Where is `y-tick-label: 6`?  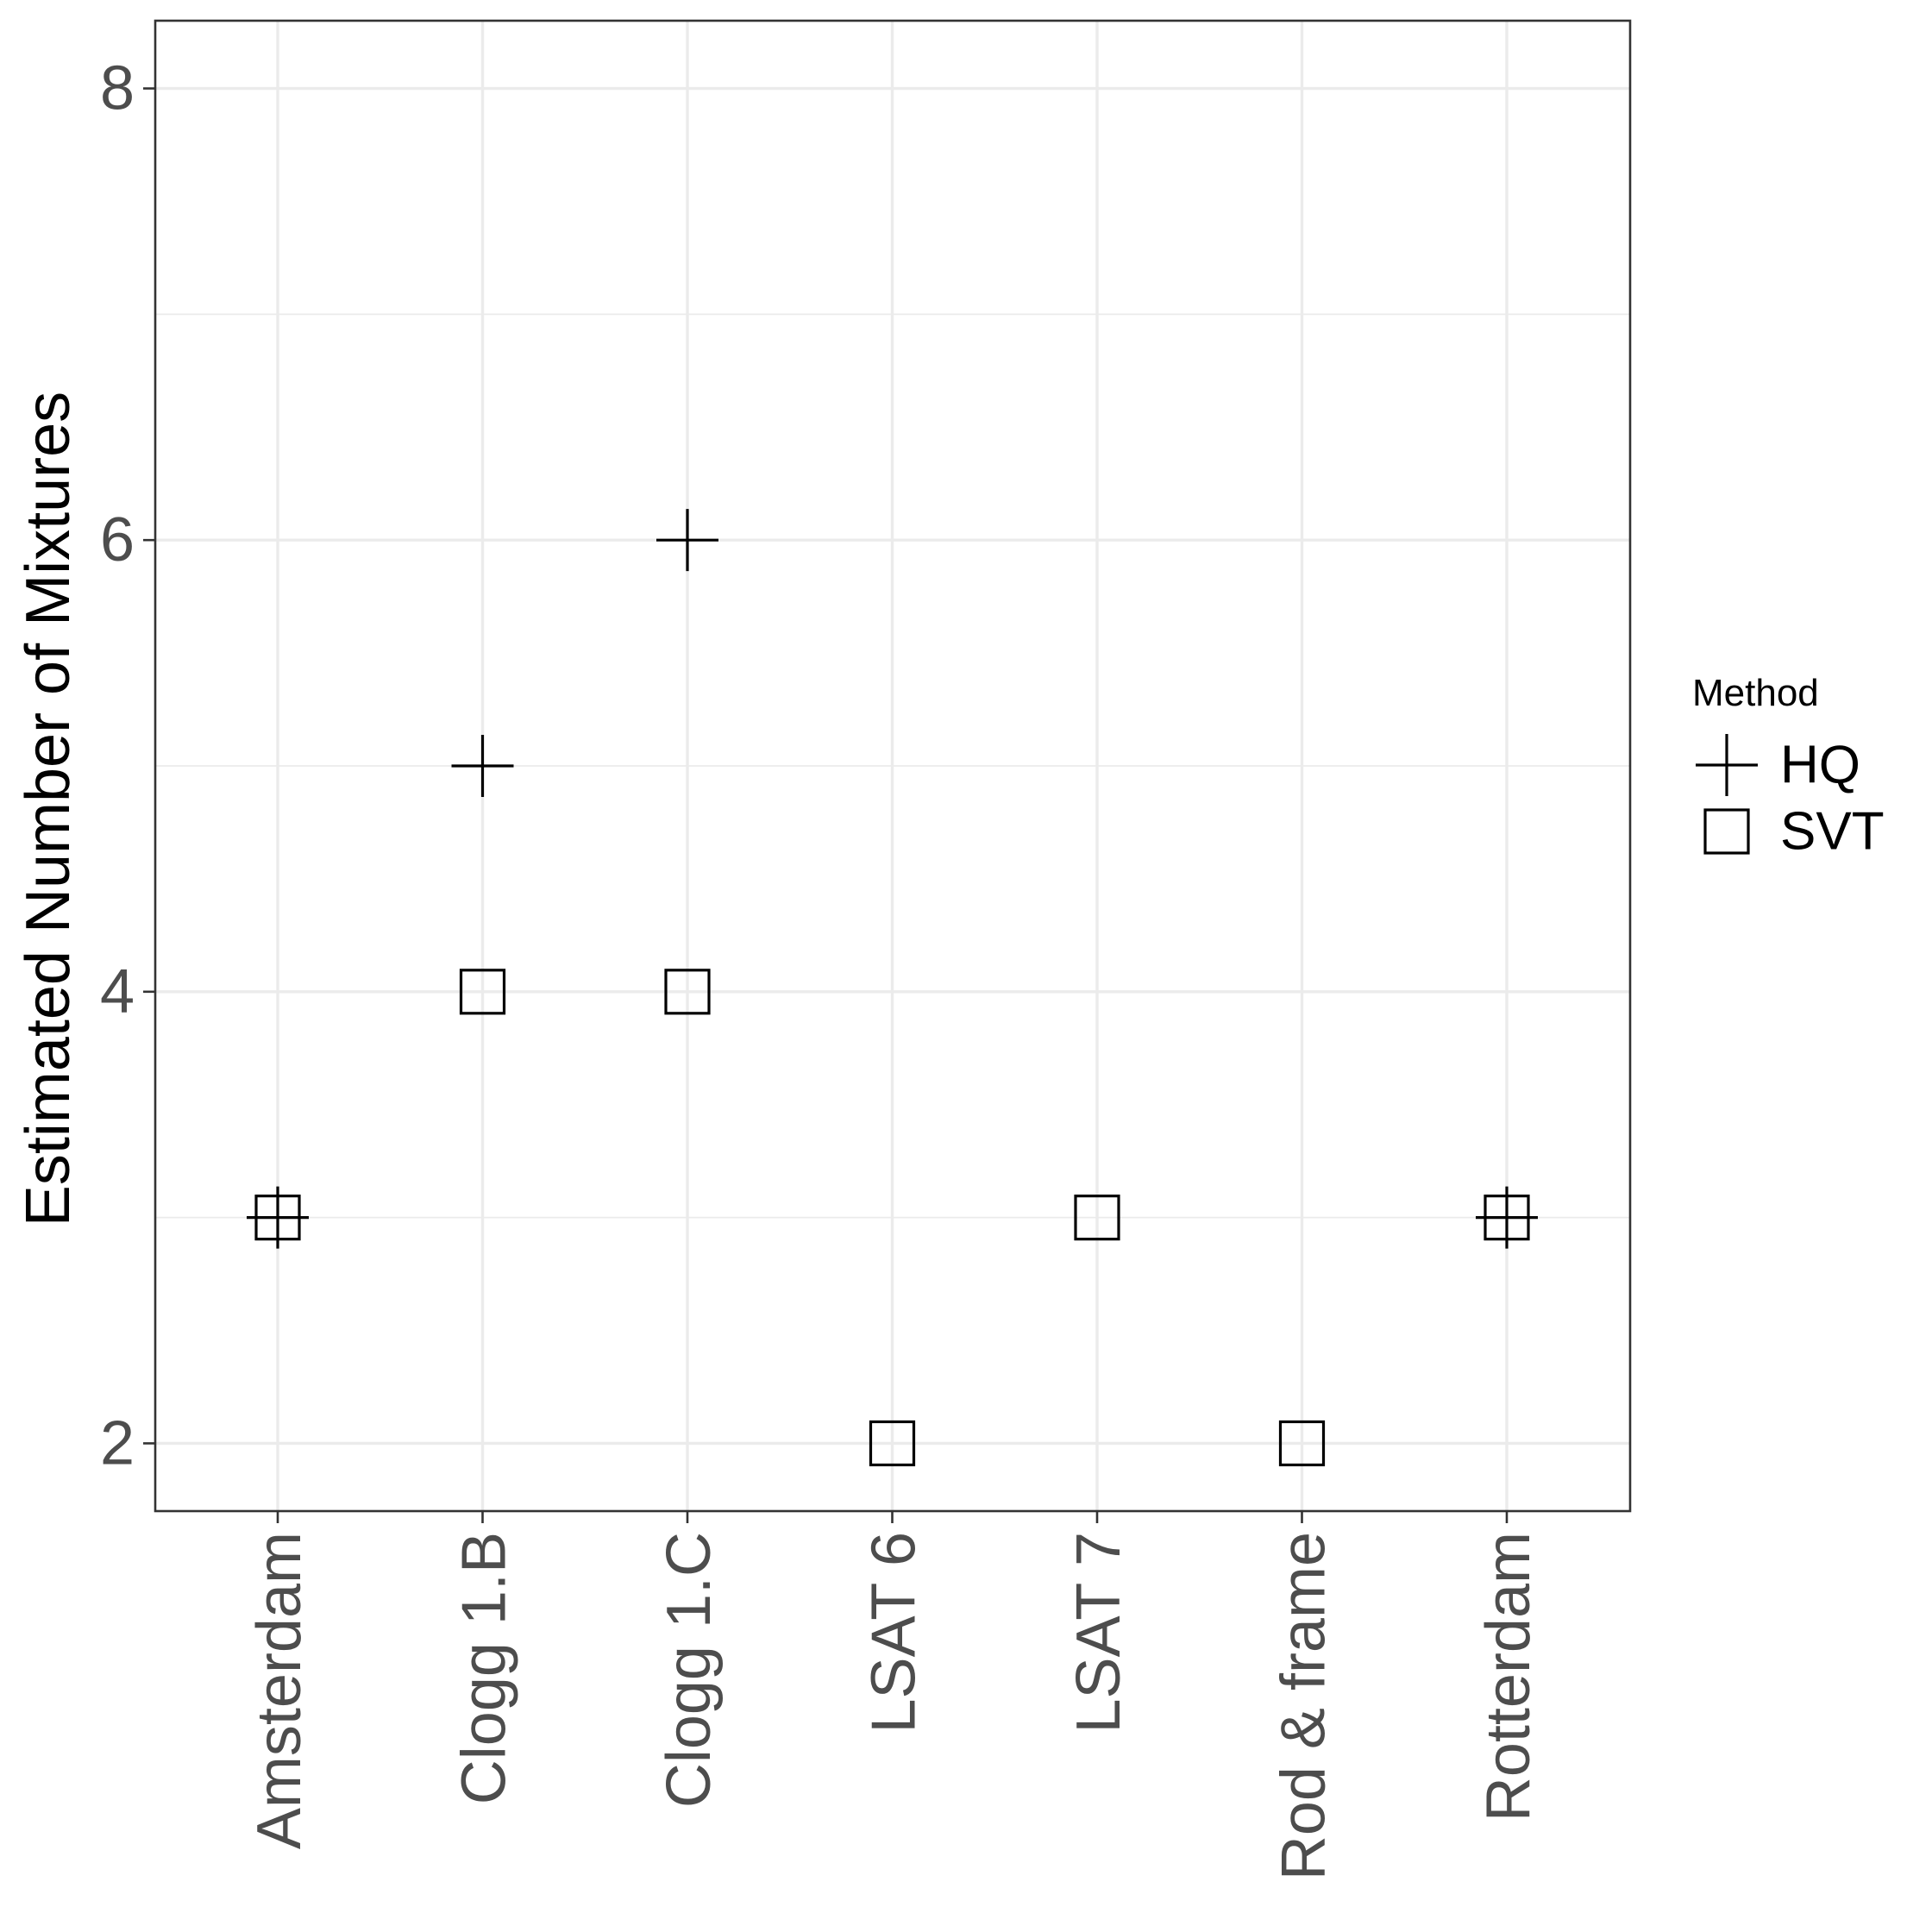 y-tick-label: 6 is located at coordinates (118, 539).